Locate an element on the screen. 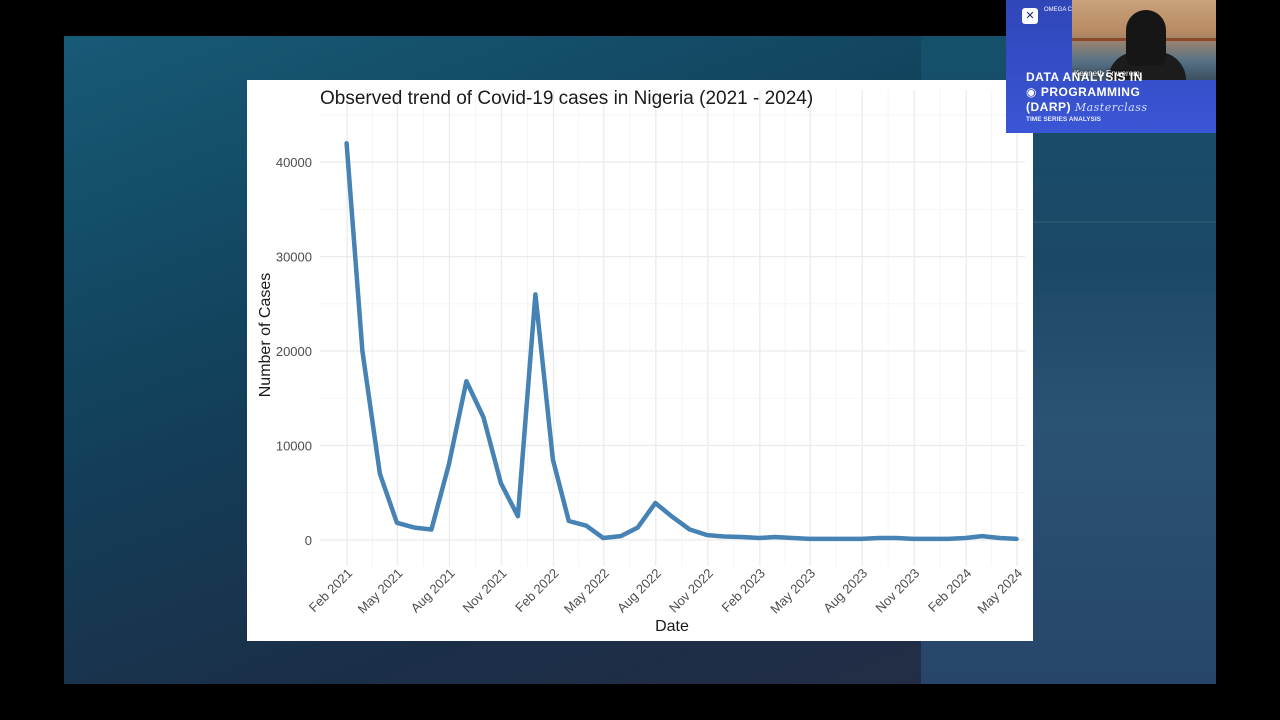  slide-heading-line3-b: Masterclass is located at coordinates (1111, 107).